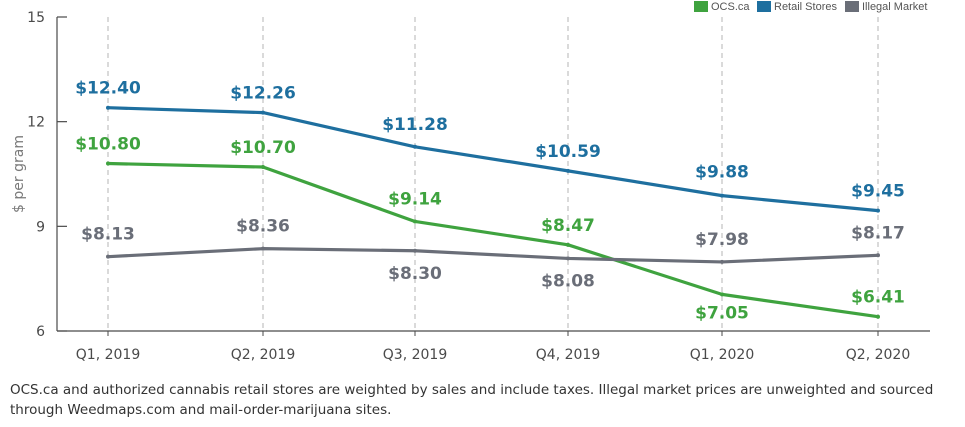 The height and width of the screenshot is (427, 965). What do you see at coordinates (108, 355) in the screenshot?
I see `x-tick-label-1: Q1, 2019` at bounding box center [108, 355].